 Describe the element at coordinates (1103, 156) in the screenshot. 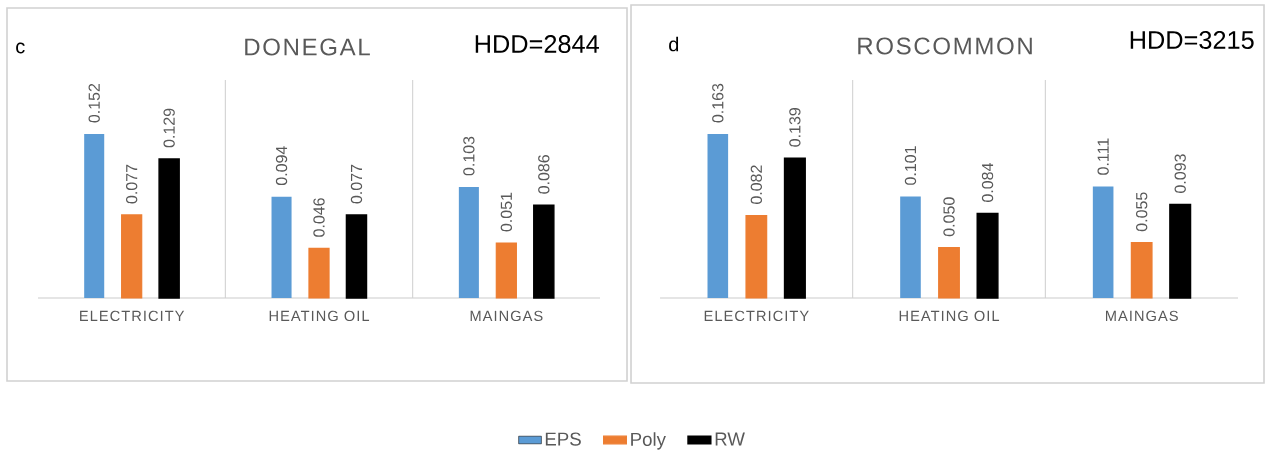

I see `data-label: 0.111` at that location.